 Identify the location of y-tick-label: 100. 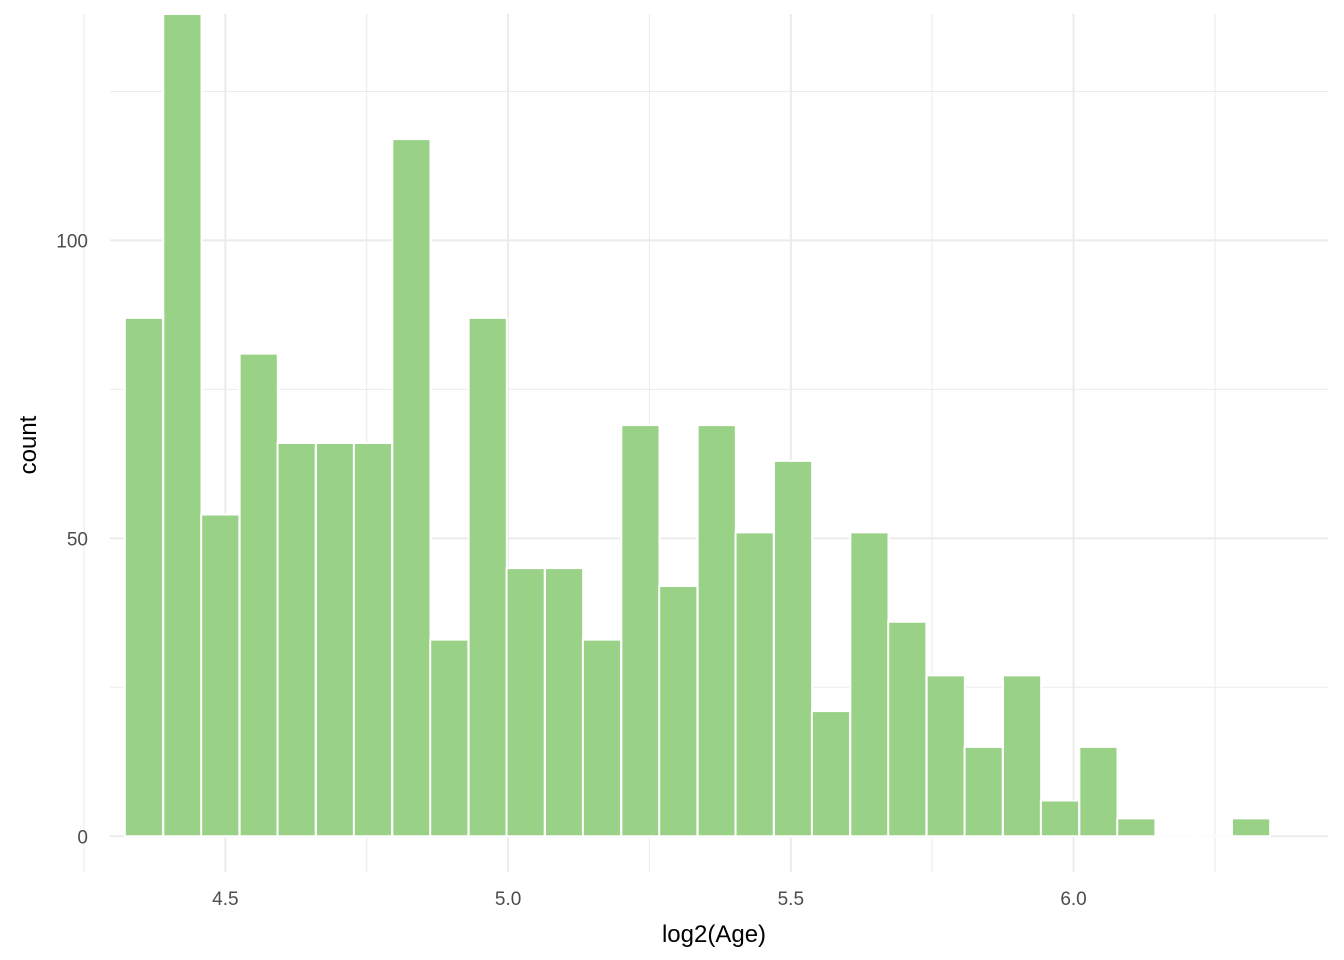
(72, 241).